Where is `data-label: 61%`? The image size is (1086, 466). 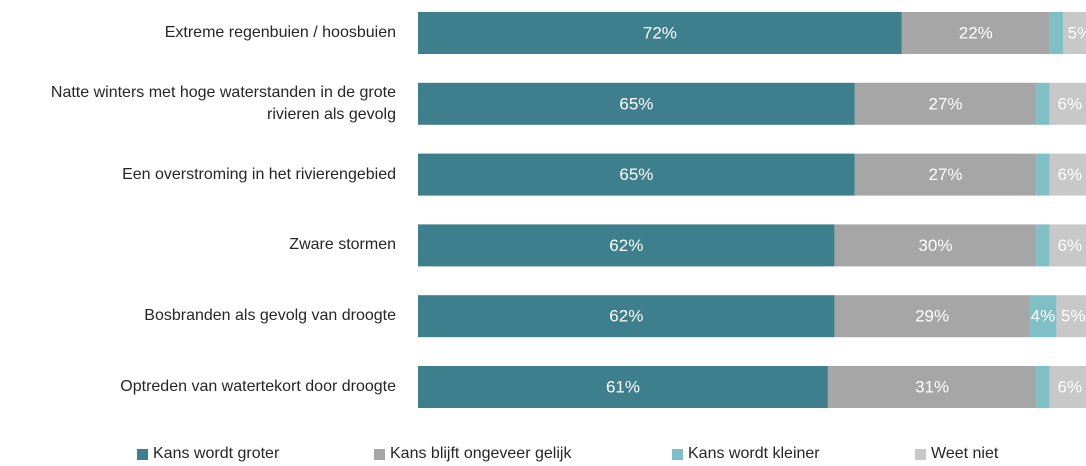 data-label: 61% is located at coordinates (623, 386).